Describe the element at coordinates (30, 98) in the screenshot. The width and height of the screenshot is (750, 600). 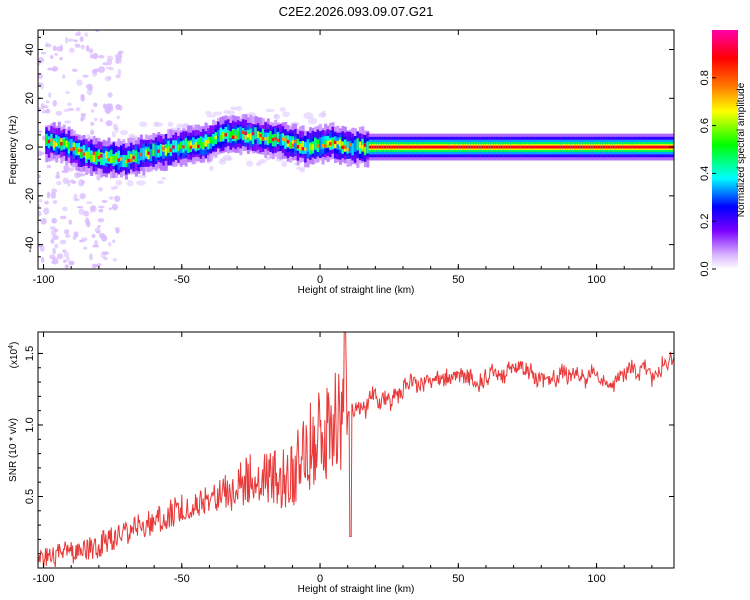
I see `y-tick-label: 20` at that location.